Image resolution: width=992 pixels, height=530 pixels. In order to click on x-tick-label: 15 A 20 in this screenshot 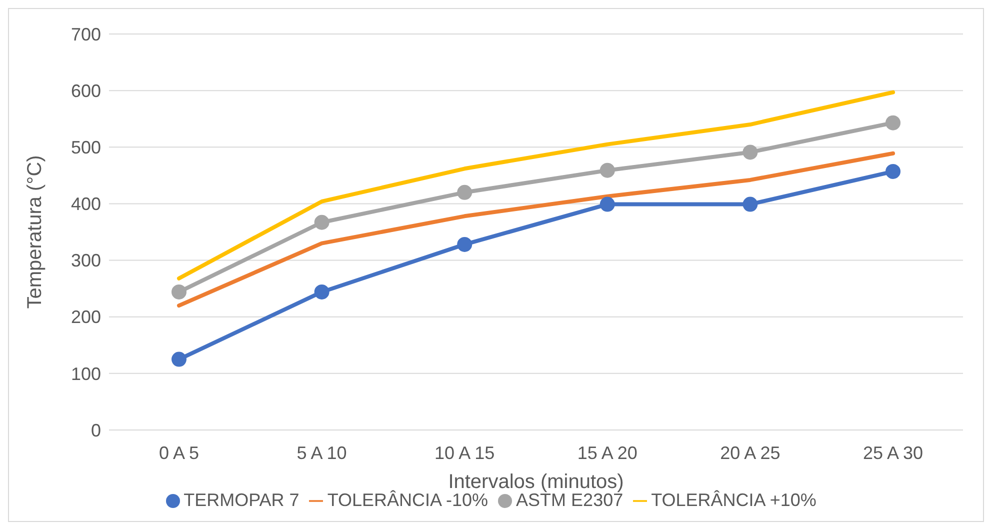, I will do `click(607, 452)`.